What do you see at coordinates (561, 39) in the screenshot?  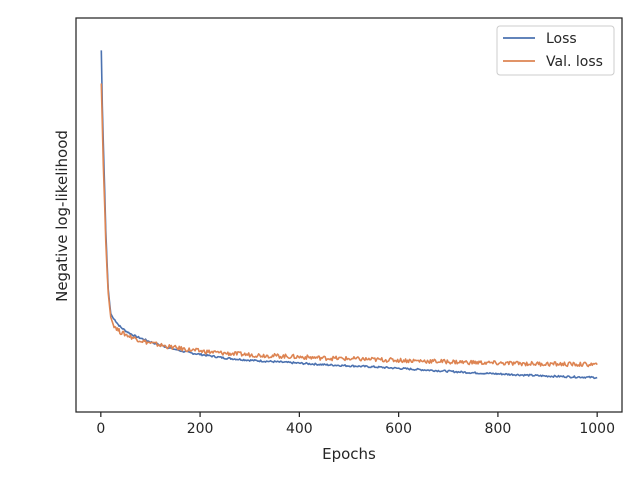 I see `legend-label-loss: Loss` at bounding box center [561, 39].